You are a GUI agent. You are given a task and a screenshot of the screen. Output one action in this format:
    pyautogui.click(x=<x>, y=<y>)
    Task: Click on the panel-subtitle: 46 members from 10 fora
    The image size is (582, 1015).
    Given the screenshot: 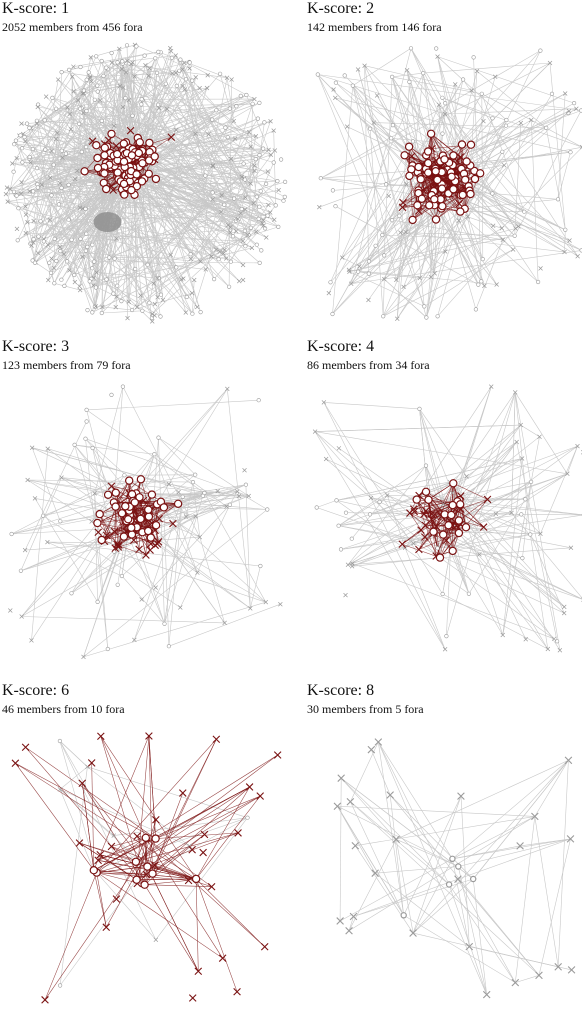 What is the action you would take?
    pyautogui.click(x=63, y=709)
    